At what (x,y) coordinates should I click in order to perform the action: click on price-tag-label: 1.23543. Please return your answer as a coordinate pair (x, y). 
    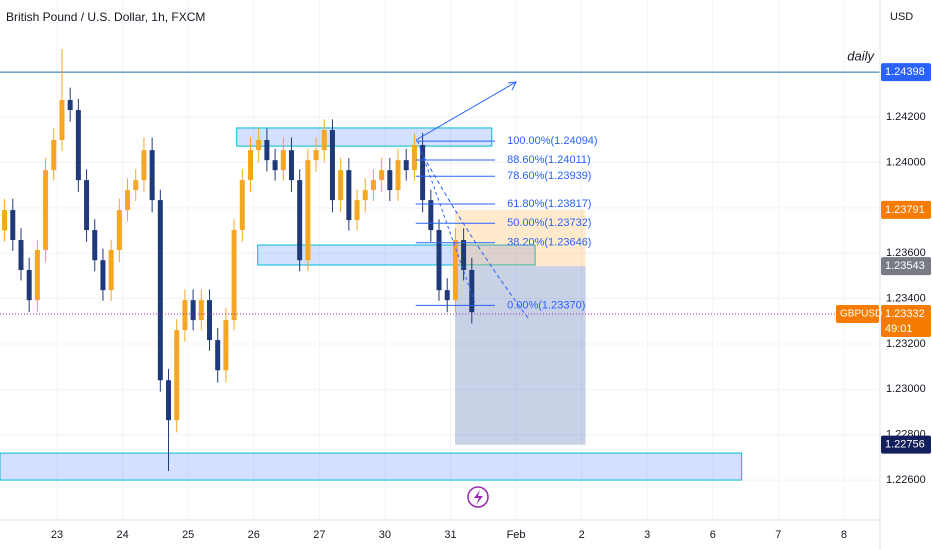
    Looking at the image, I should click on (905, 266).